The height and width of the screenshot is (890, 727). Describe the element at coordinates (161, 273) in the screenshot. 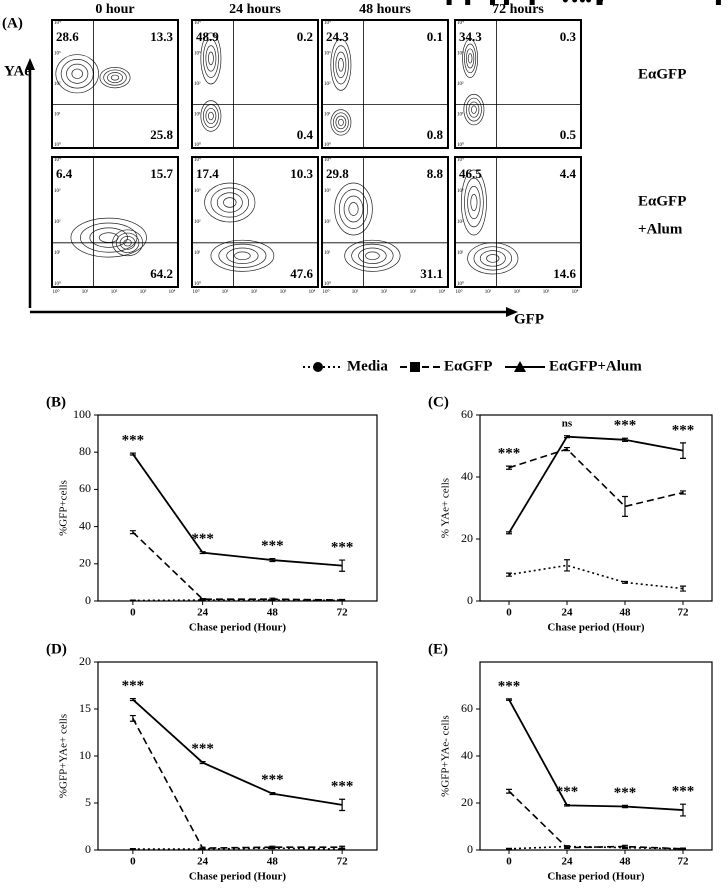

I see `quadrant-value: 64.2` at that location.